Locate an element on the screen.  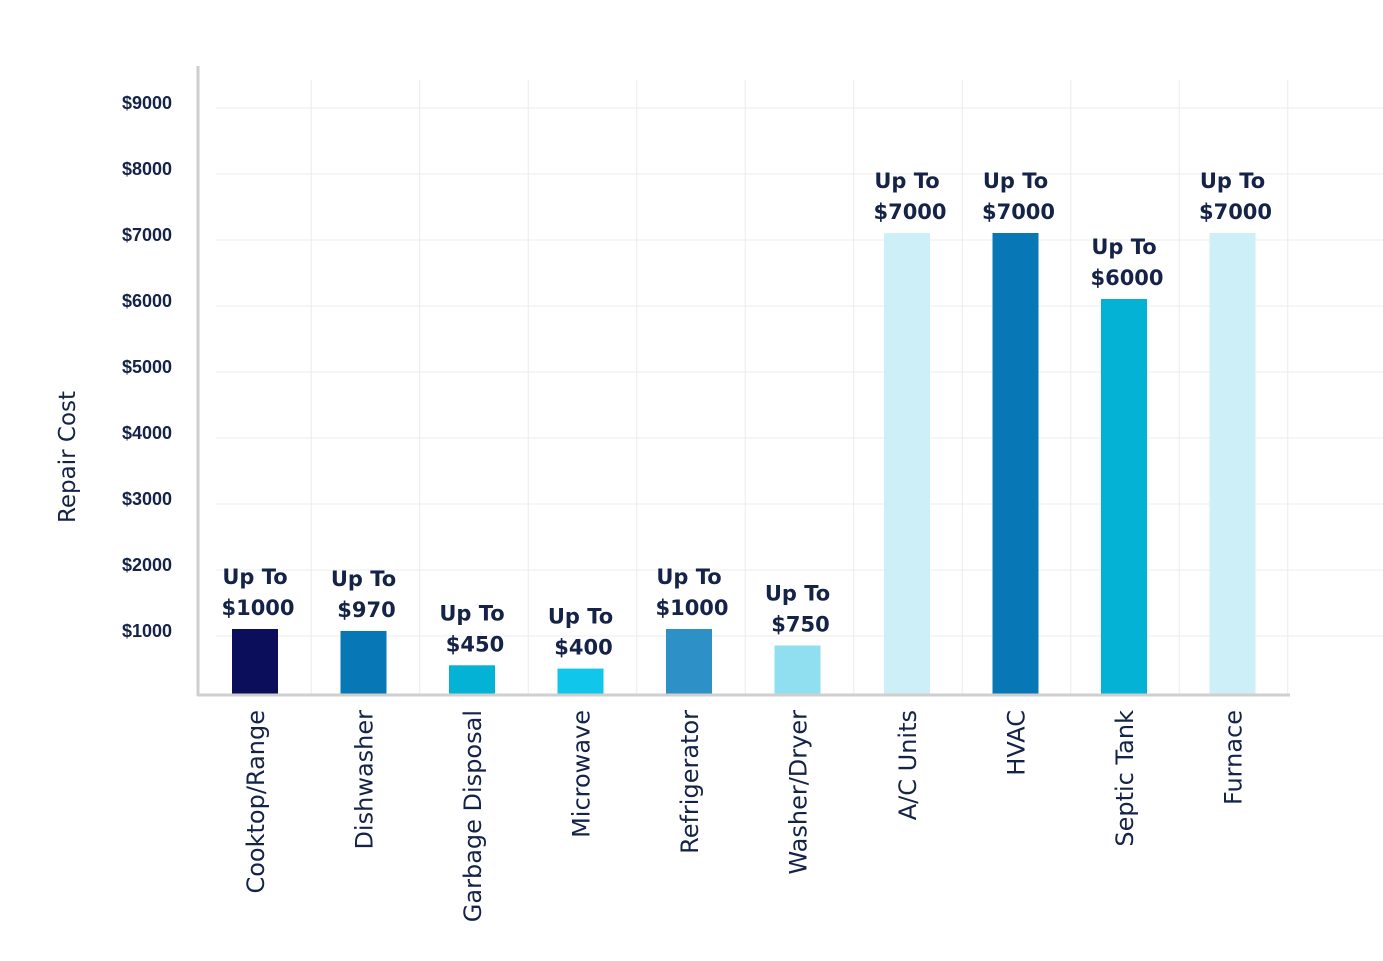
bar-data-label-line2: $750 is located at coordinates (800, 625).